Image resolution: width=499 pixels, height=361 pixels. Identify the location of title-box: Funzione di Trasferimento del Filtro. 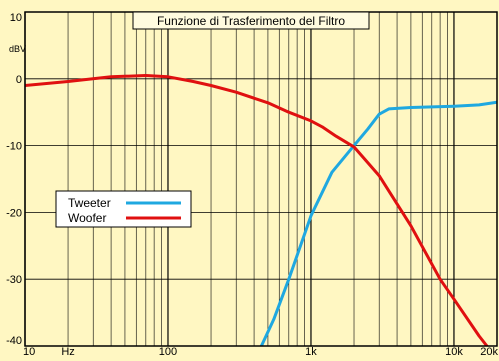
(251, 20).